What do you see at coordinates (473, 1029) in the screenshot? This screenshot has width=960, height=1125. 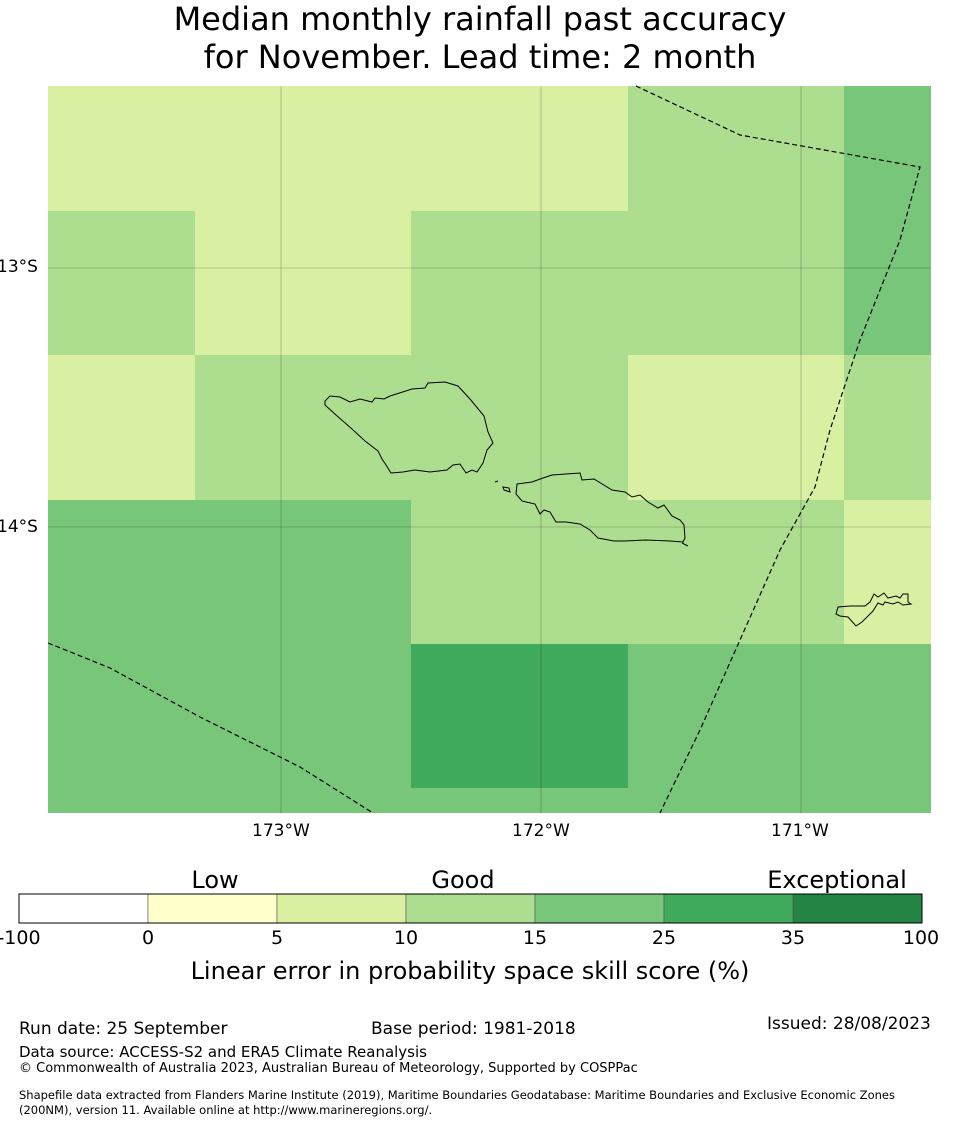 I see `base-period: Base period: 1981-2018` at bounding box center [473, 1029].